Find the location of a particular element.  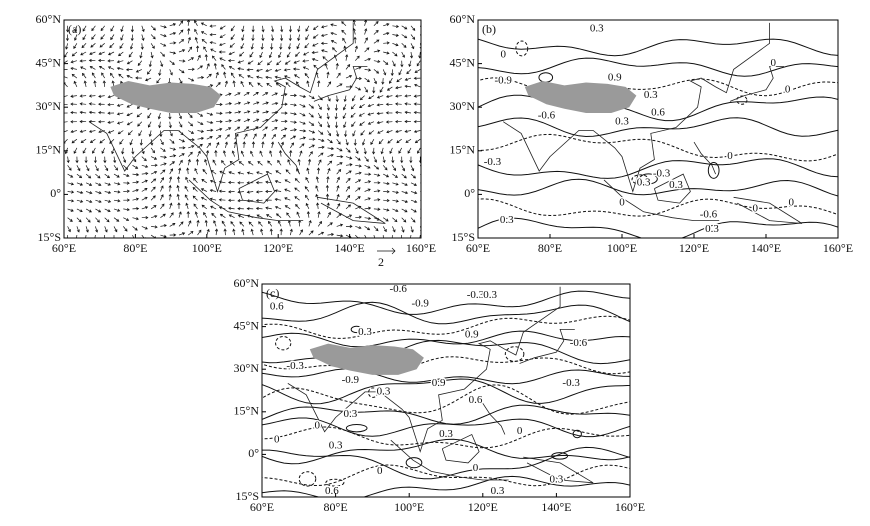

y-tick-label: 30°N is located at coordinates (49, 106).